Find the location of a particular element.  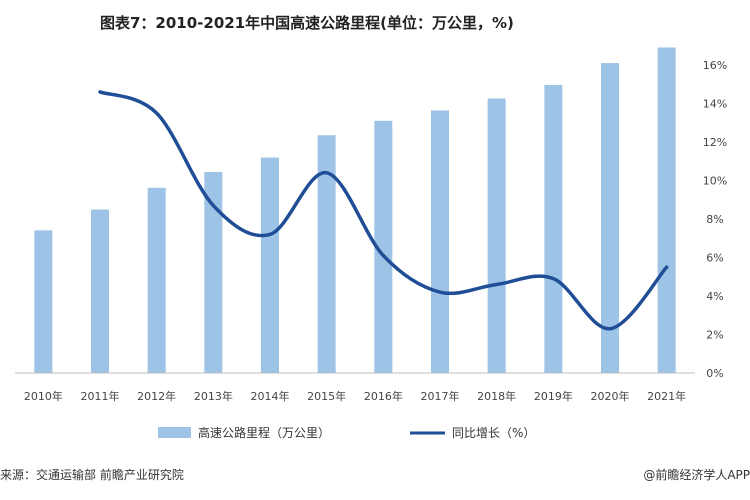

y2-tick-label: 16% is located at coordinates (715, 65).